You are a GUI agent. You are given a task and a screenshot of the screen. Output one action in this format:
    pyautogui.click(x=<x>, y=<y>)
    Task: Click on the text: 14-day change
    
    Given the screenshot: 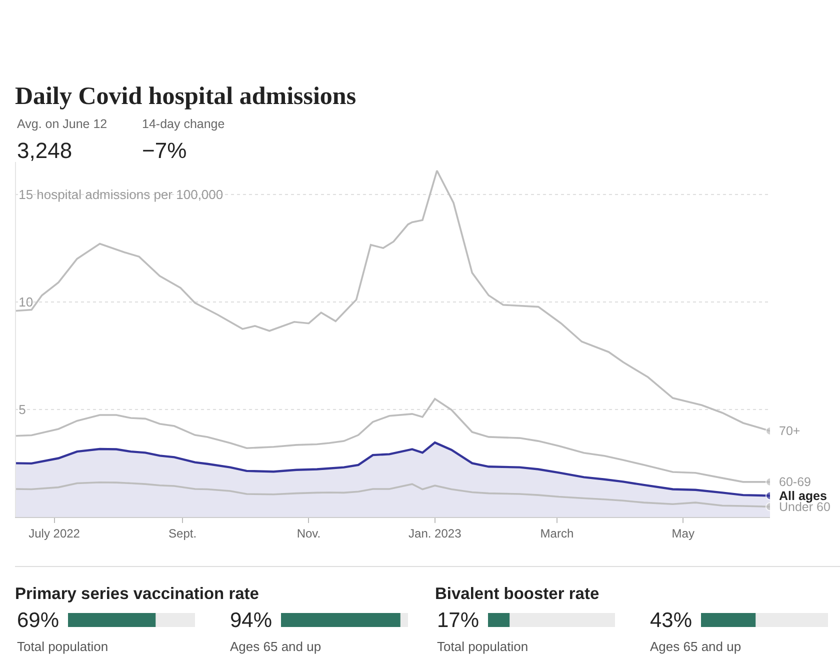 What is the action you would take?
    pyautogui.click(x=183, y=124)
    